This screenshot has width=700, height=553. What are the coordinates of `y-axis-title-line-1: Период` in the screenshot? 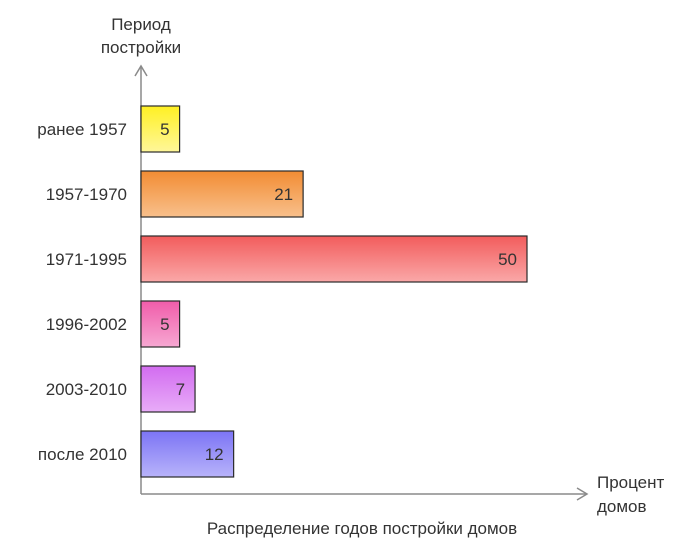 It's located at (141, 24).